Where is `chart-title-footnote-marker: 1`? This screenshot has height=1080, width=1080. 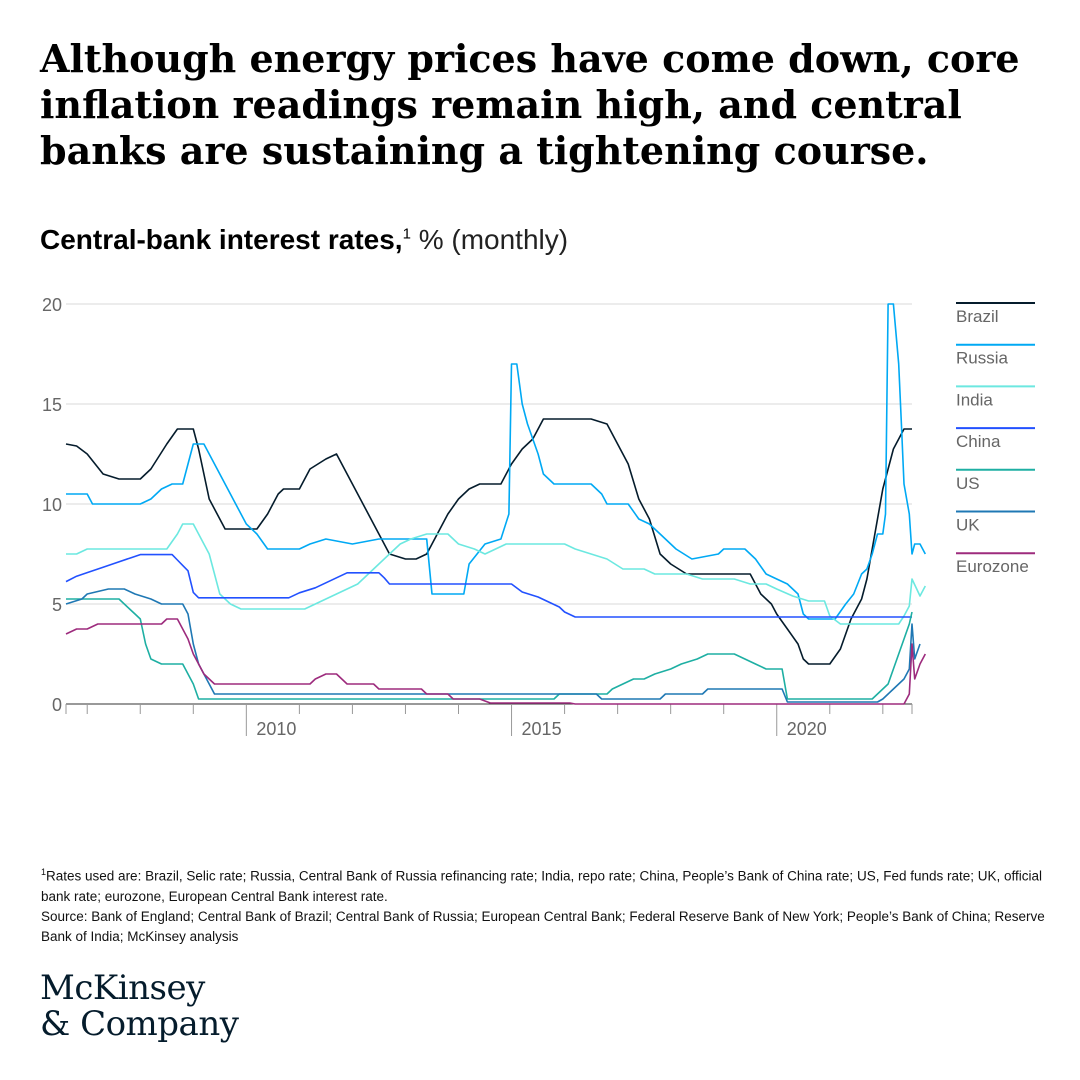
chart-title-footnote-marker: 1 is located at coordinates (406, 234).